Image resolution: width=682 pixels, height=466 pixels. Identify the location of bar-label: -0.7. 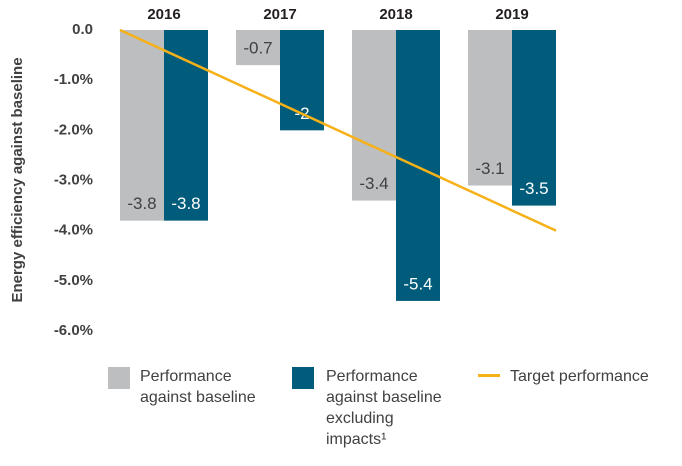
(257, 48).